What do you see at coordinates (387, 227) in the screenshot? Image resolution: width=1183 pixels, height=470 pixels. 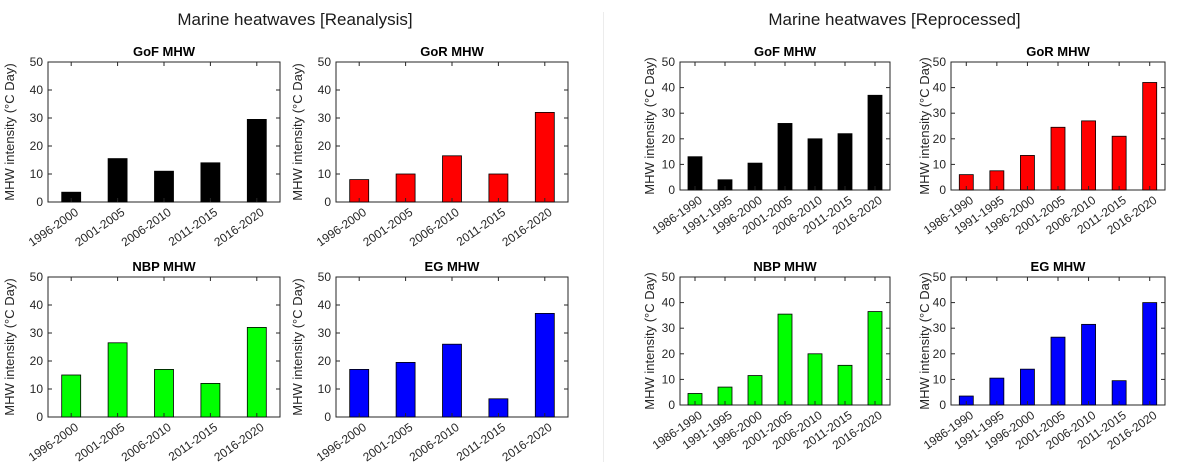 I see `x-tick-label: 2001-2005` at bounding box center [387, 227].